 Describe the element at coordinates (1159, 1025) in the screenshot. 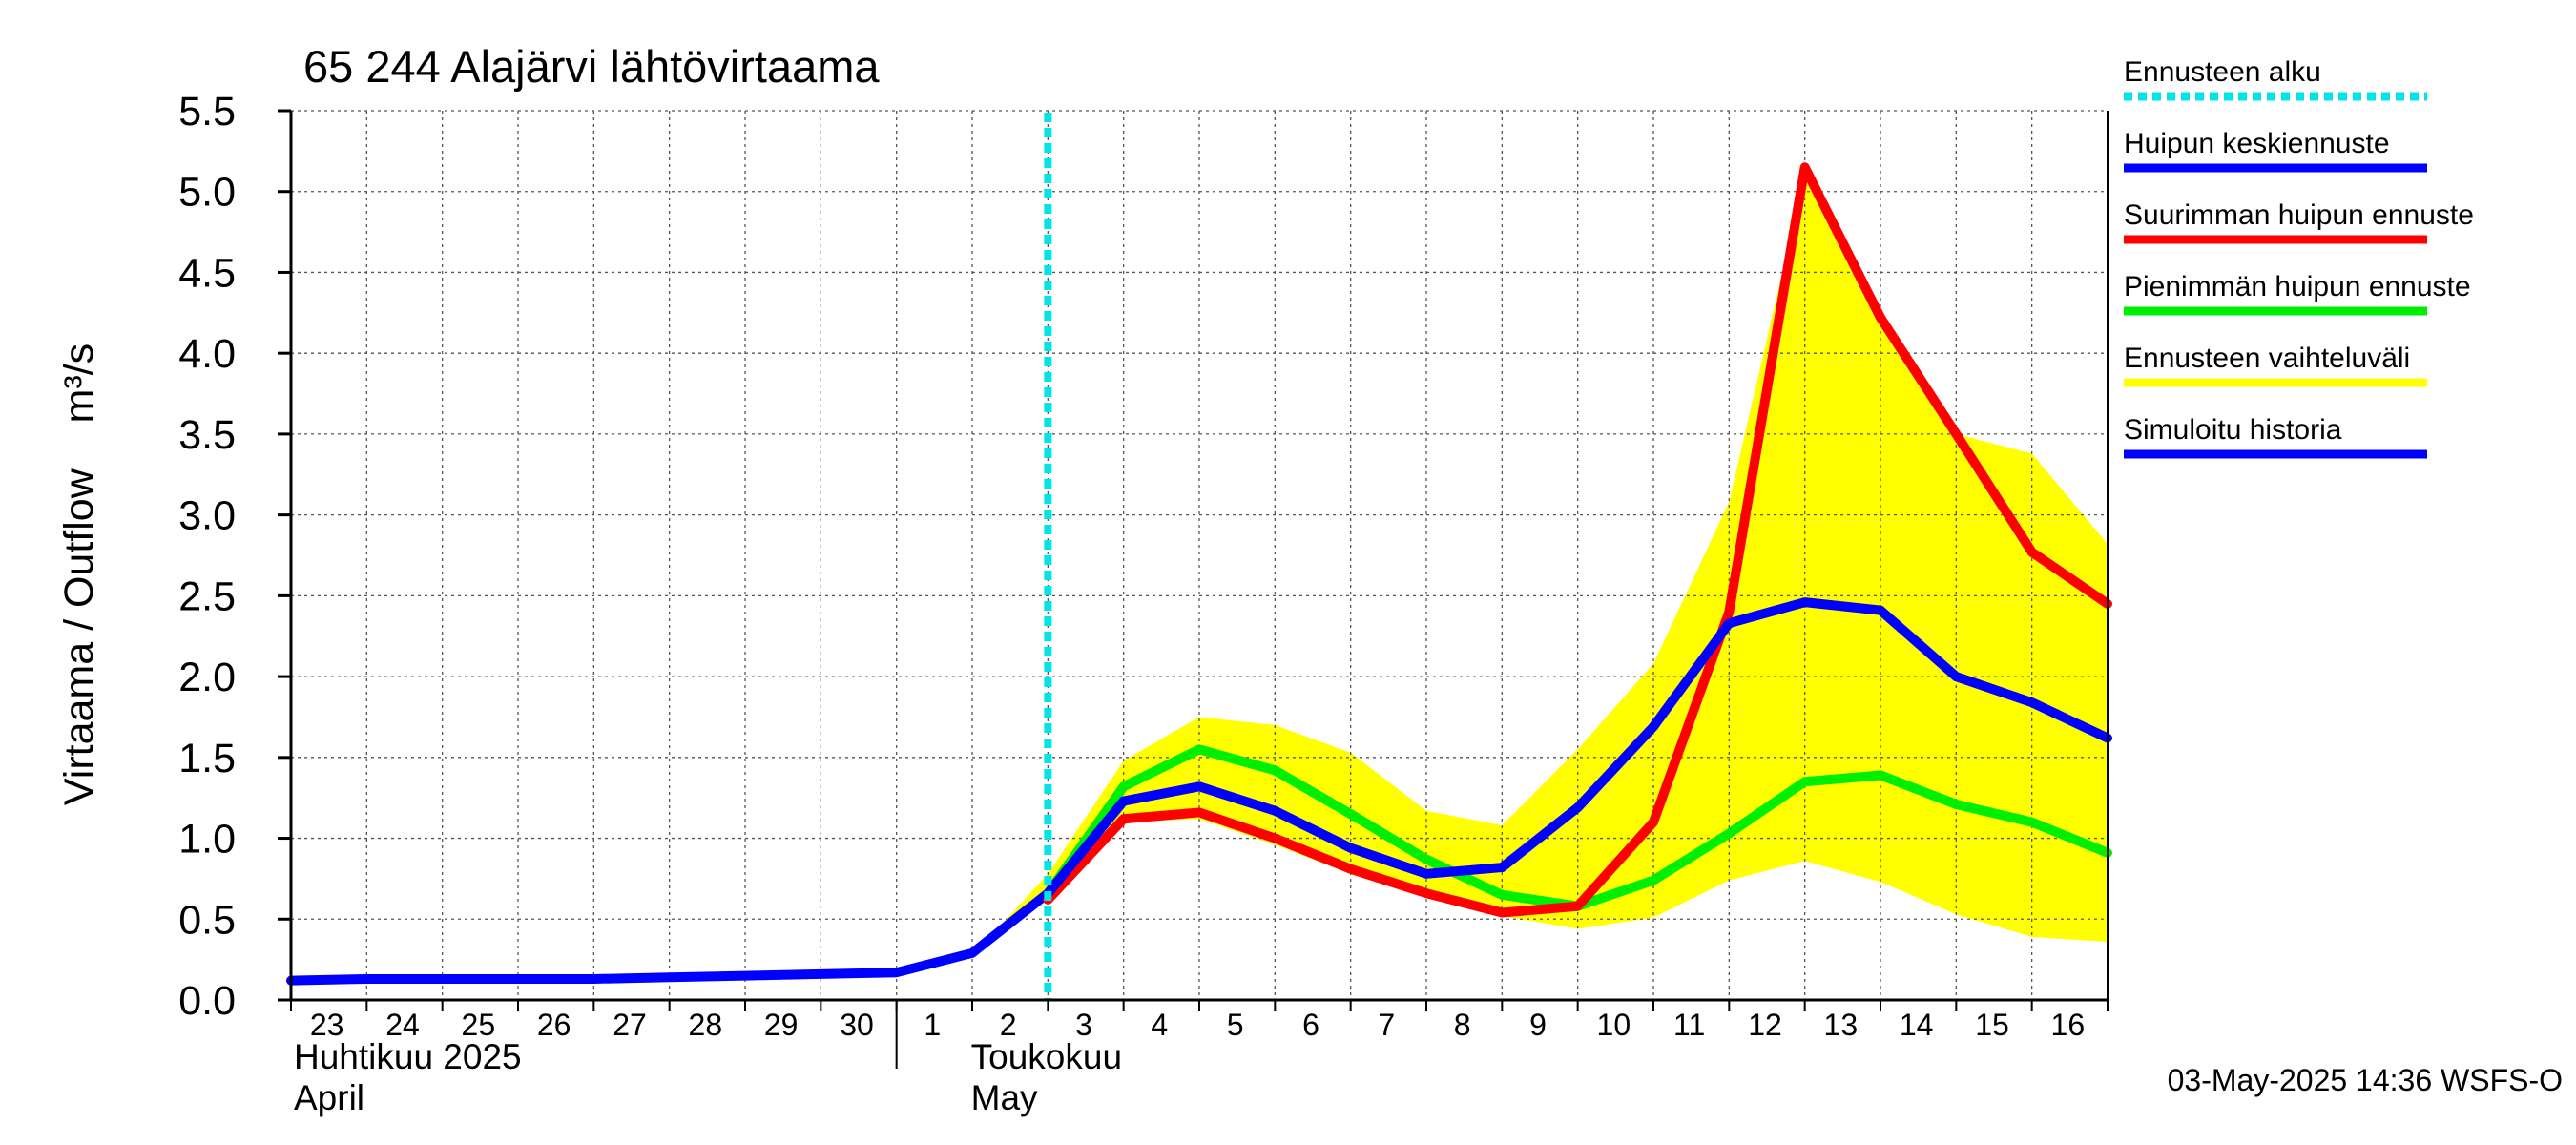

I see `x-tick-label: 4` at that location.